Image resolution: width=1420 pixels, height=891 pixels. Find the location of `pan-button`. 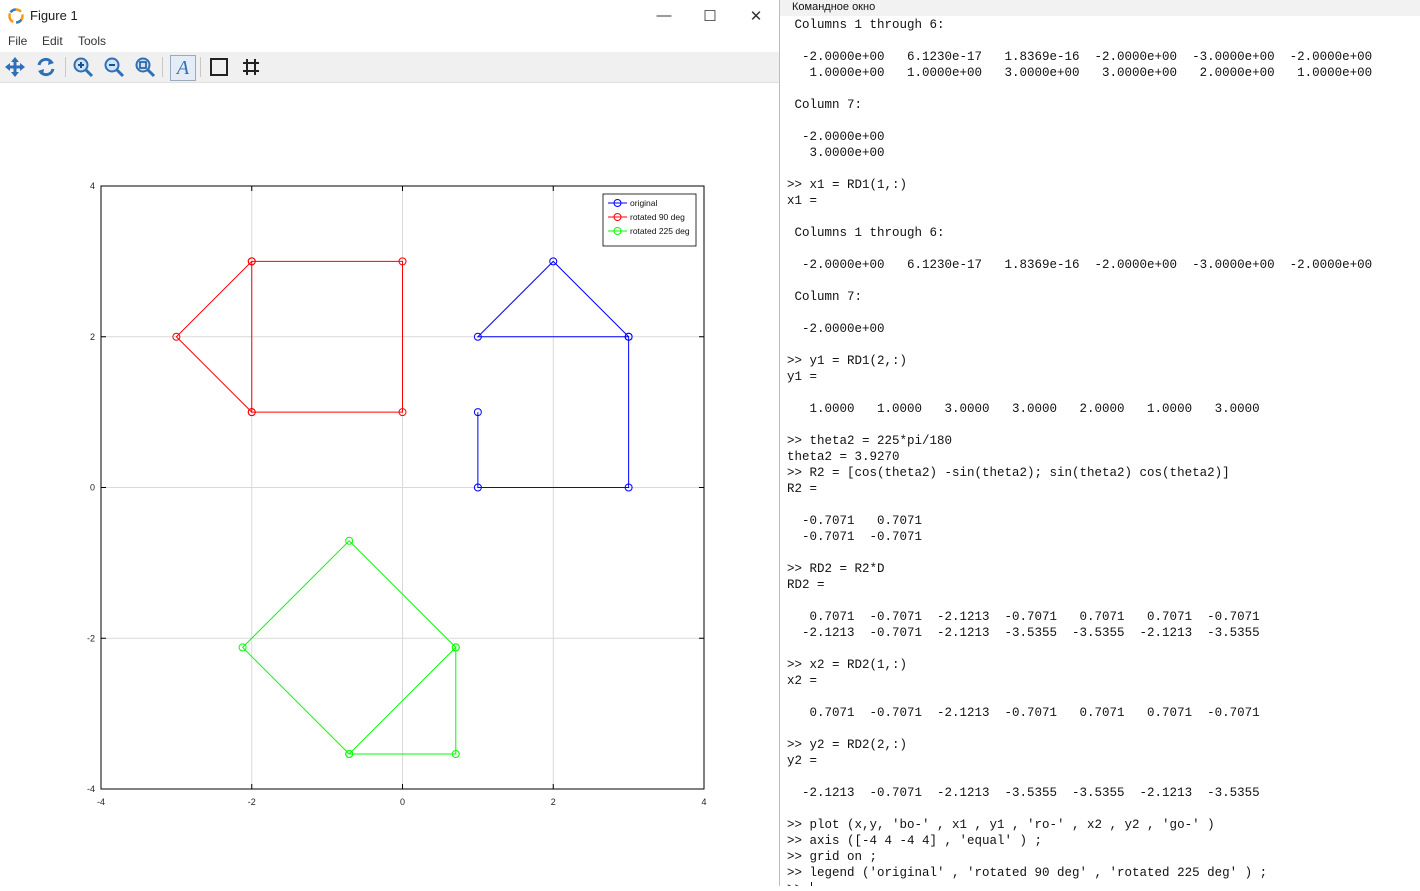

pan-button is located at coordinates (15, 67).